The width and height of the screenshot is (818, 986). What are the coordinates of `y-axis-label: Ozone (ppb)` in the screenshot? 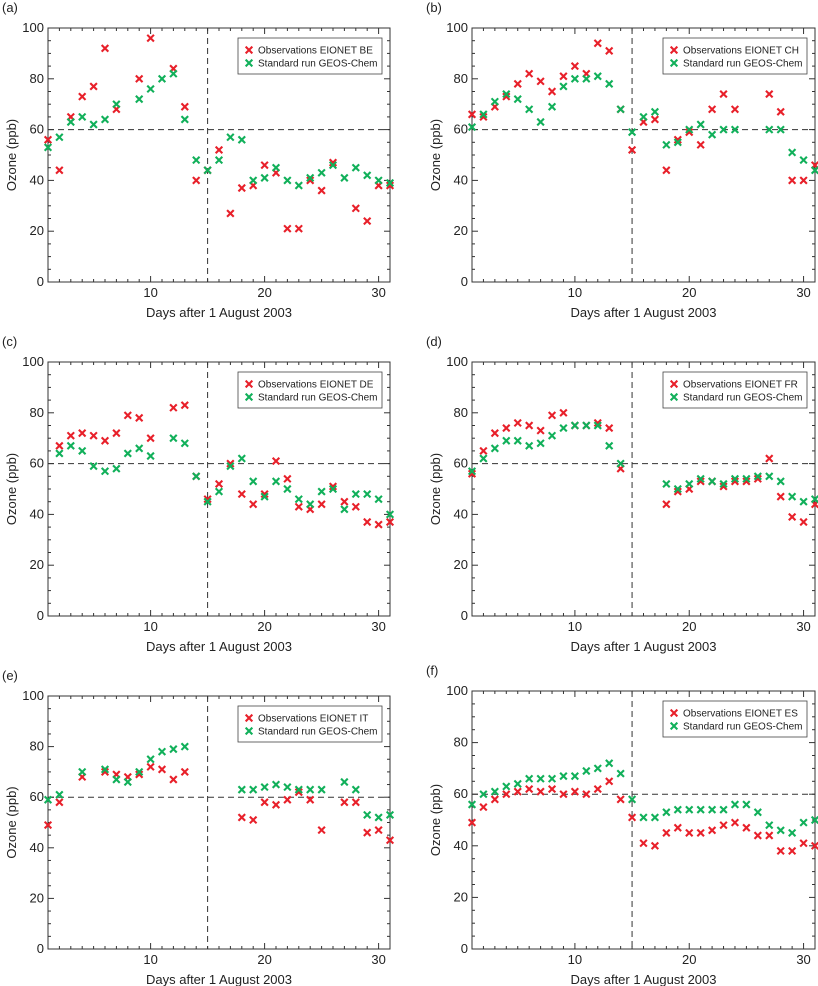 It's located at (435, 489).